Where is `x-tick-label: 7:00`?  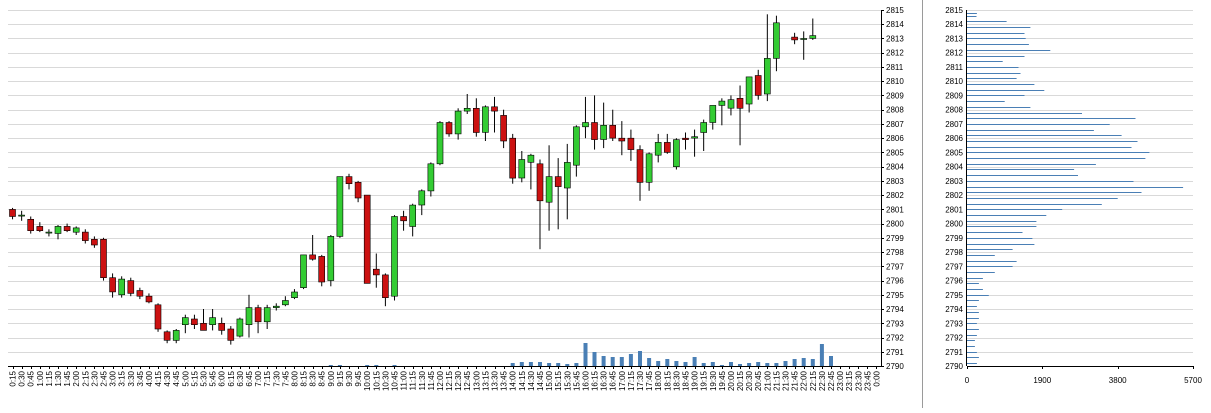
x-tick-label: 7:00 is located at coordinates (258, 378).